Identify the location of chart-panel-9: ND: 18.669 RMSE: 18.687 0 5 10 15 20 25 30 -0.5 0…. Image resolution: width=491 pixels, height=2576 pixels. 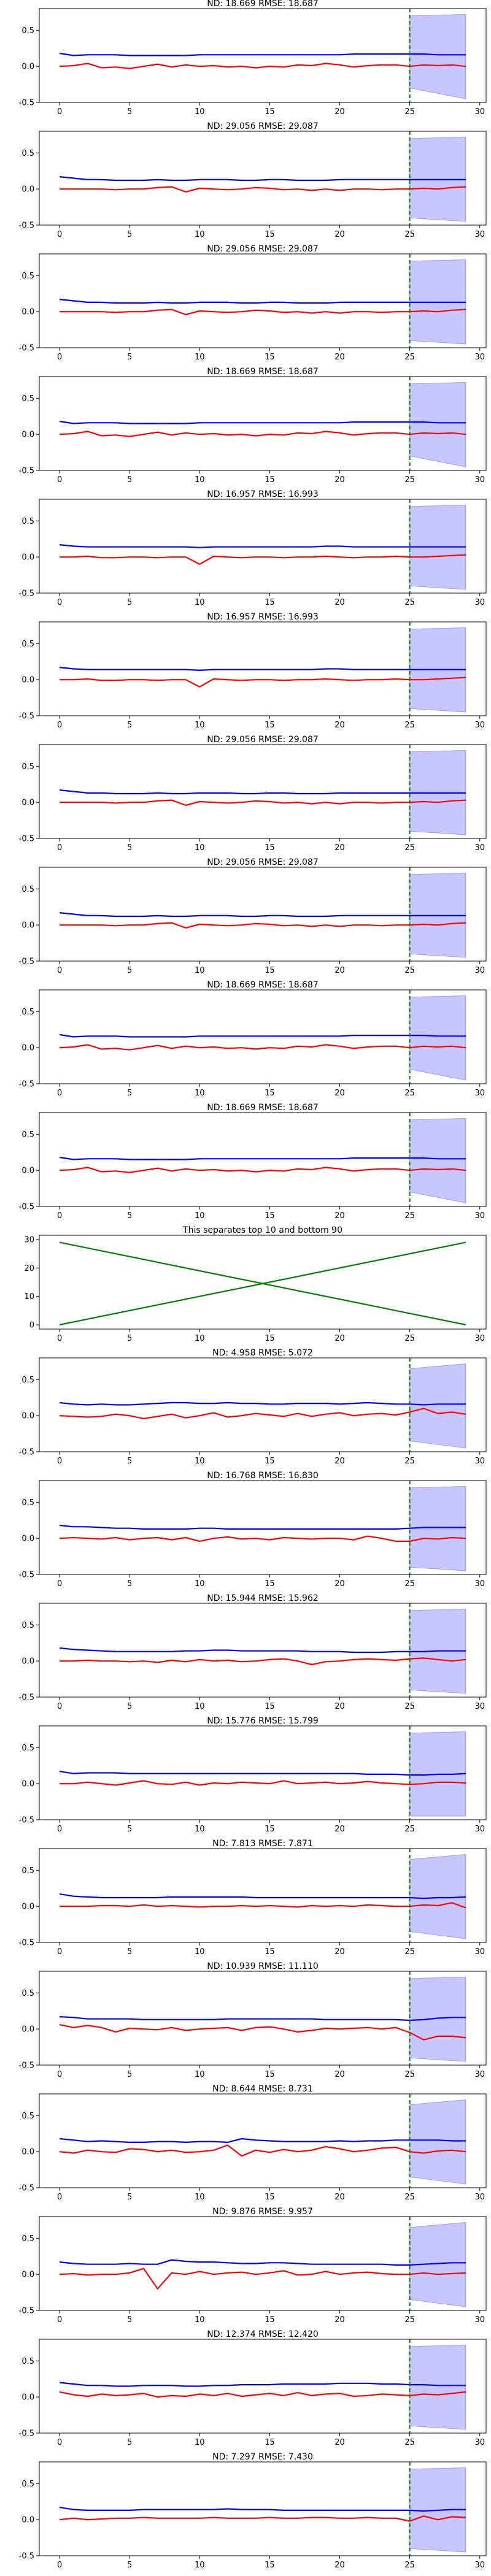
(253, 1039).